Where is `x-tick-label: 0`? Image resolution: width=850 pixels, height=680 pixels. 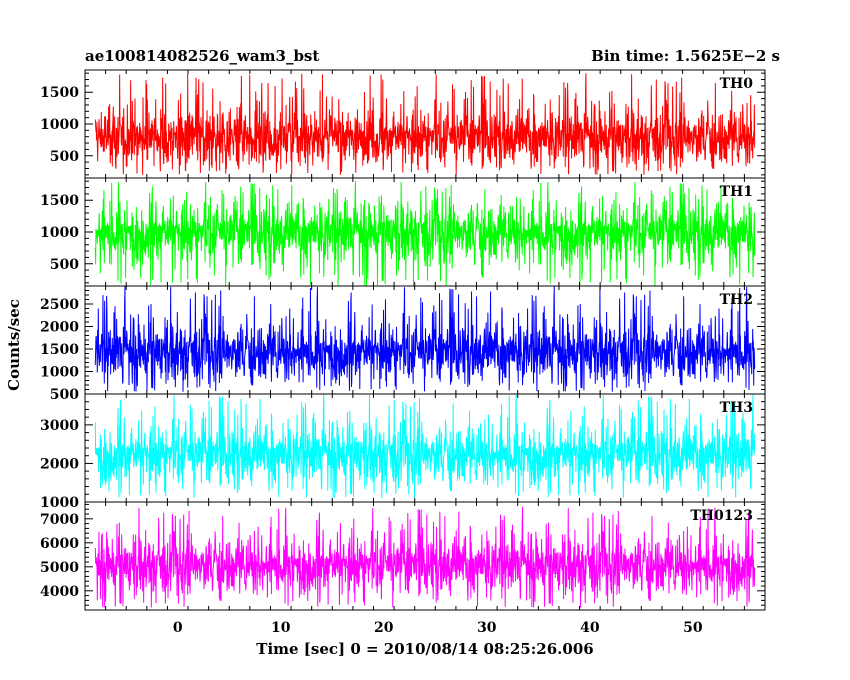 x-tick-label: 0 is located at coordinates (178, 628).